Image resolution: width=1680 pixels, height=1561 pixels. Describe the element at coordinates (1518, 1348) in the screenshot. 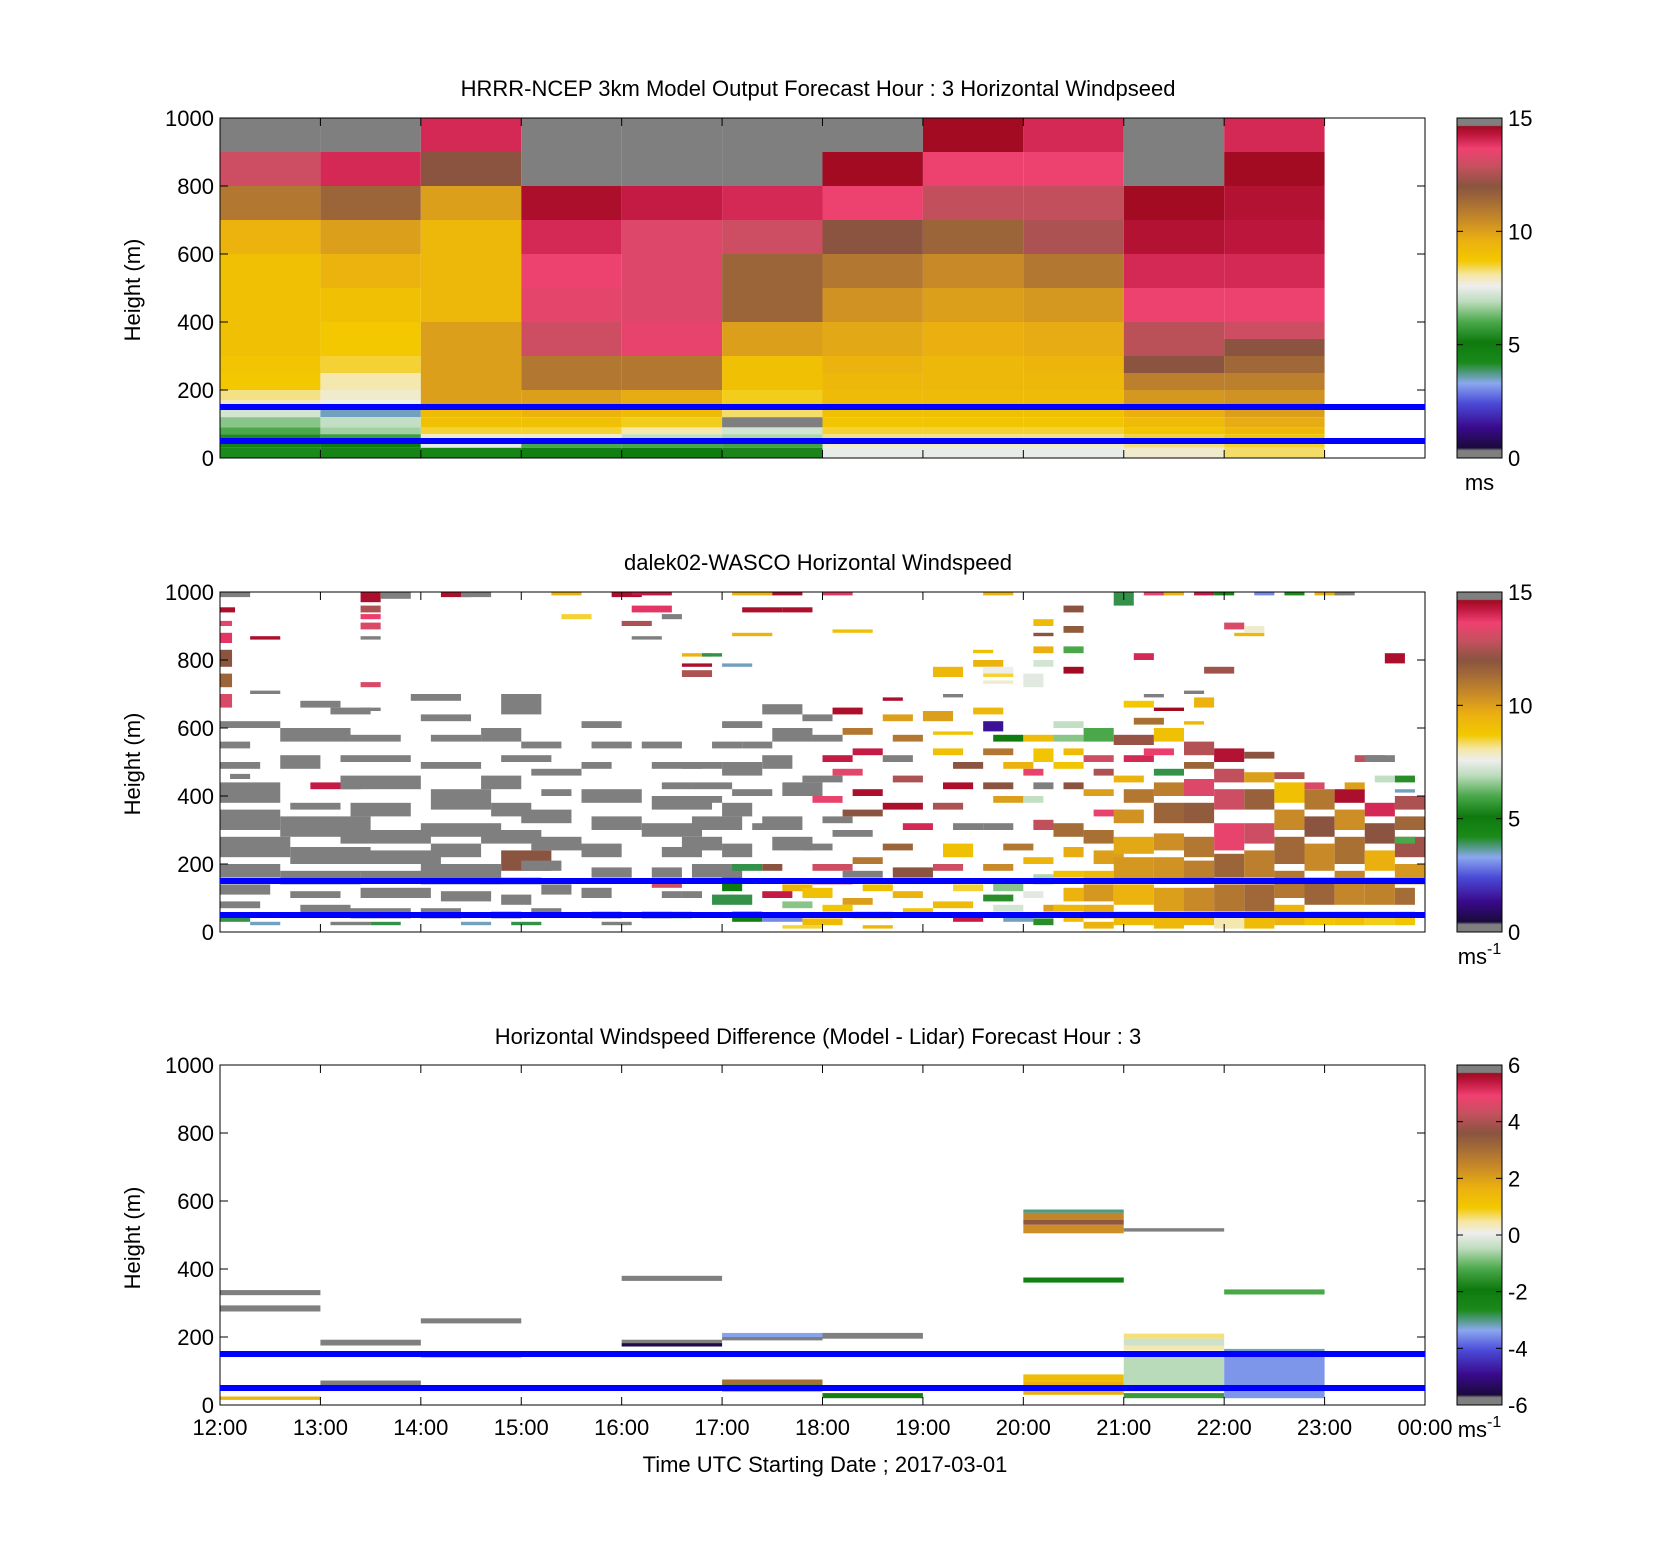

I see `colorbar-tick-label: -4` at that location.